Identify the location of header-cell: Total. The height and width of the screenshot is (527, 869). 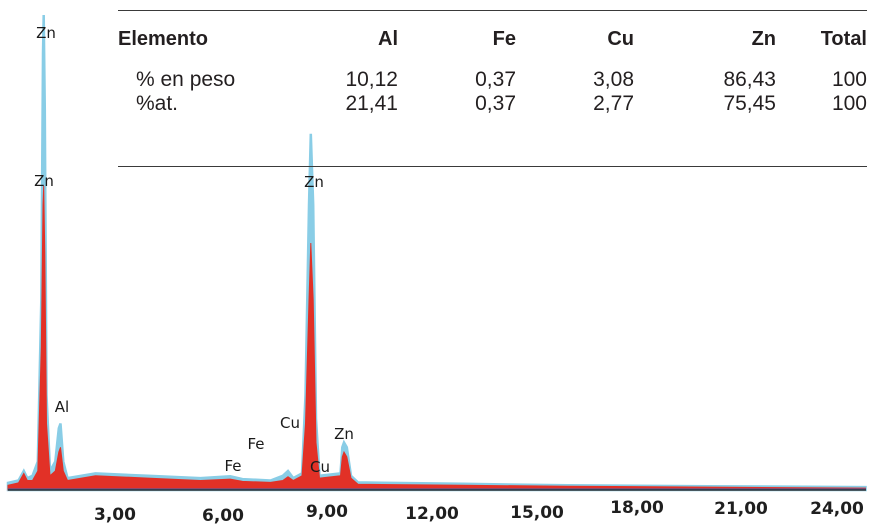
(843, 38).